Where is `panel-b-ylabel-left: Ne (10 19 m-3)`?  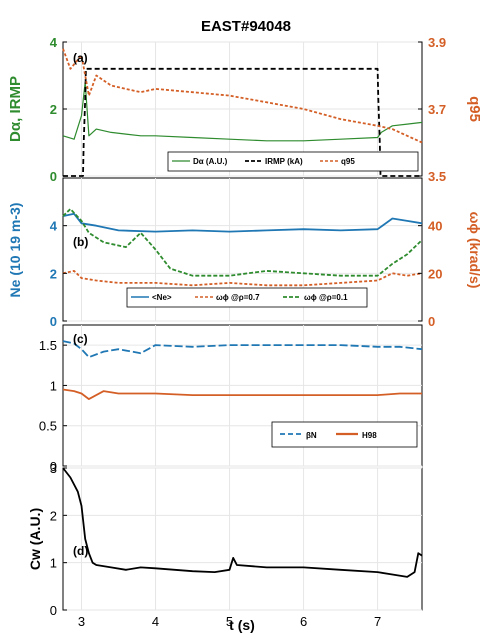
panel-b-ylabel-left: Ne (10 19 m-3) is located at coordinates (15, 250).